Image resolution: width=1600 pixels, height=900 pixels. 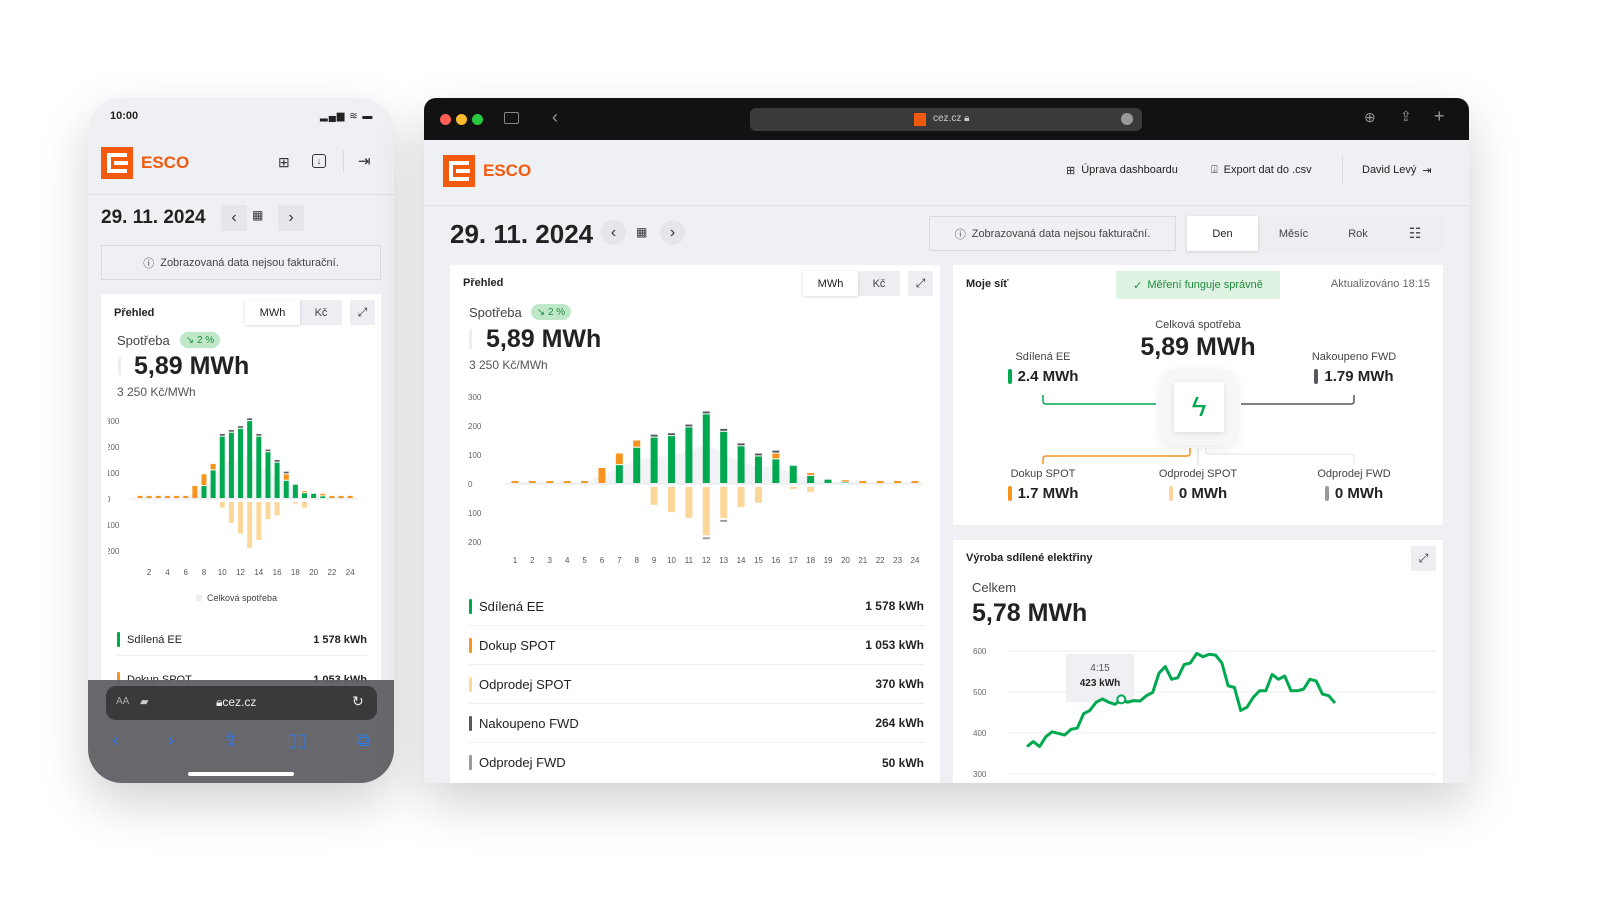 I want to click on x-tick-label: 14, so click(x=258, y=572).